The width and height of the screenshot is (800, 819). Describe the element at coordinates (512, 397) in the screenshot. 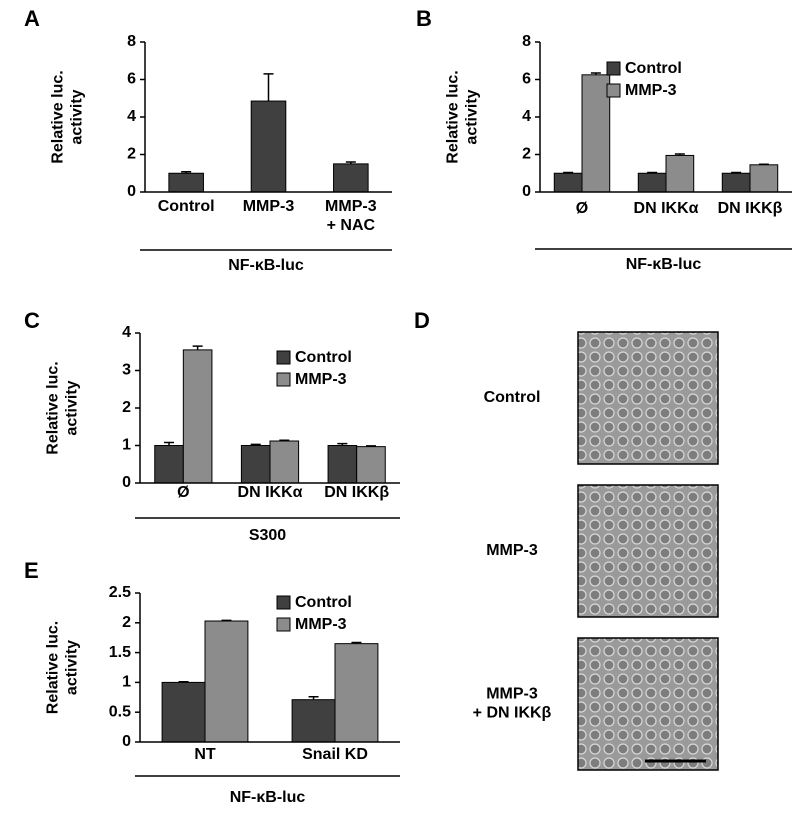

I see `image-label: Control` at that location.